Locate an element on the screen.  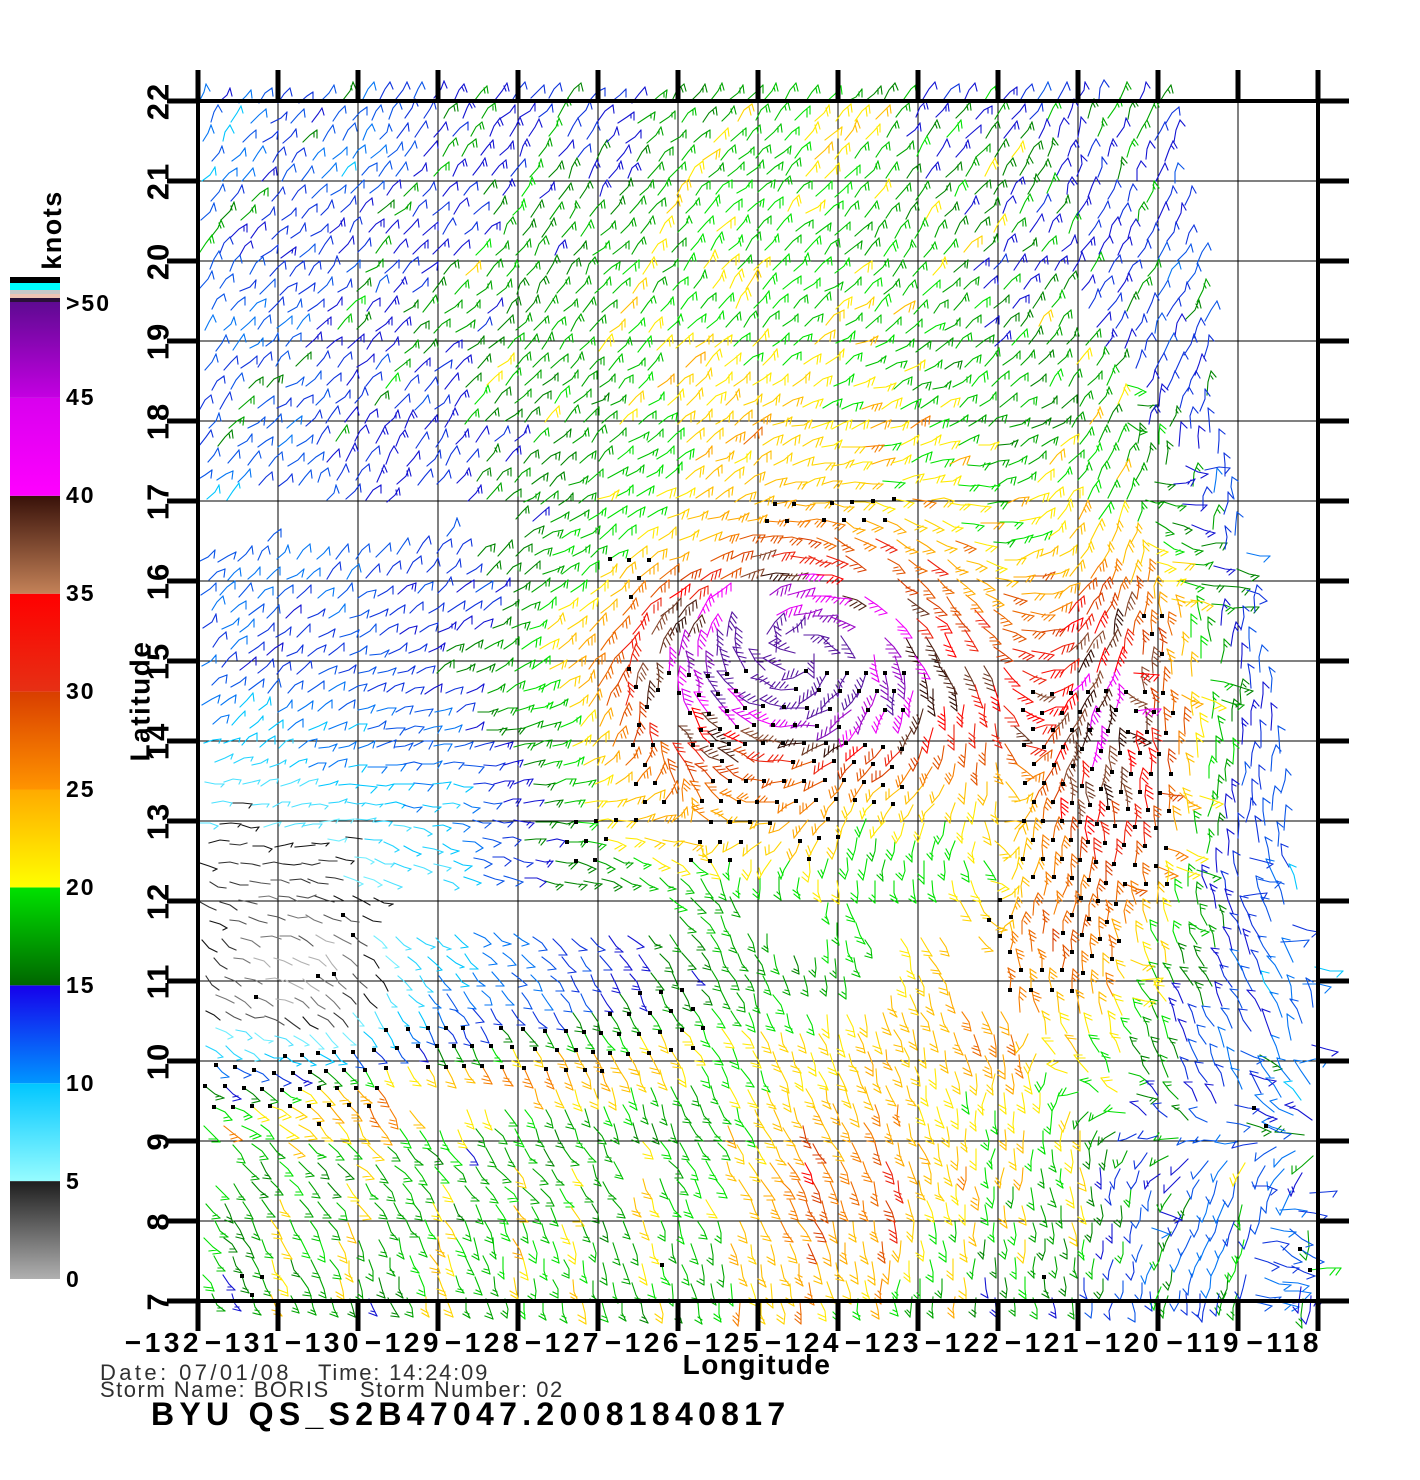
svg-text: −119 is located at coordinates (1204, 1342).